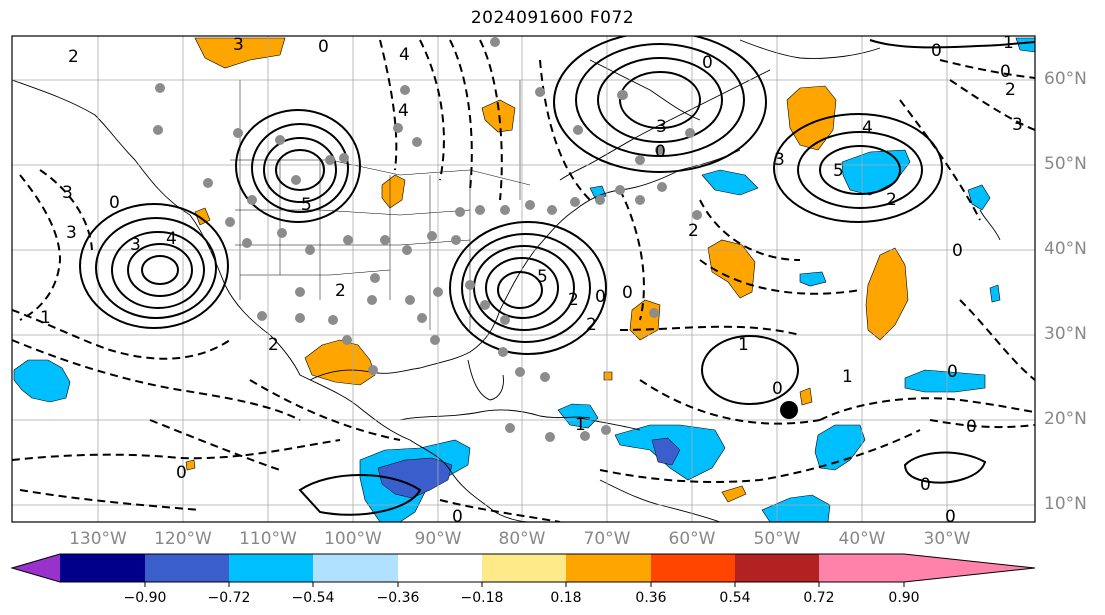  What do you see at coordinates (1065, 291) in the screenshot?
I see `latitude-labels: 60°N 50°N 40°N 30°N 20°N 10°N` at bounding box center [1065, 291].